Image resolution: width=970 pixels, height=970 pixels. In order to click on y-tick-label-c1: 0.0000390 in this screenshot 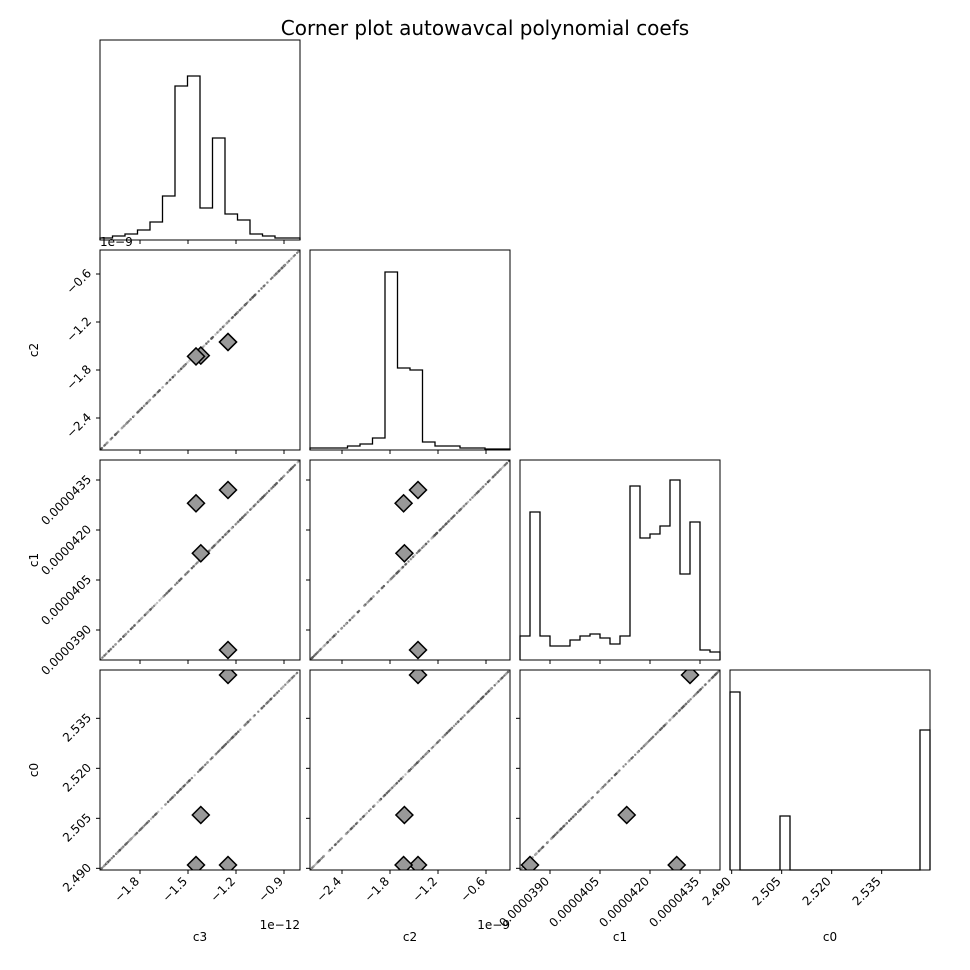, I will do `click(66, 650)`.